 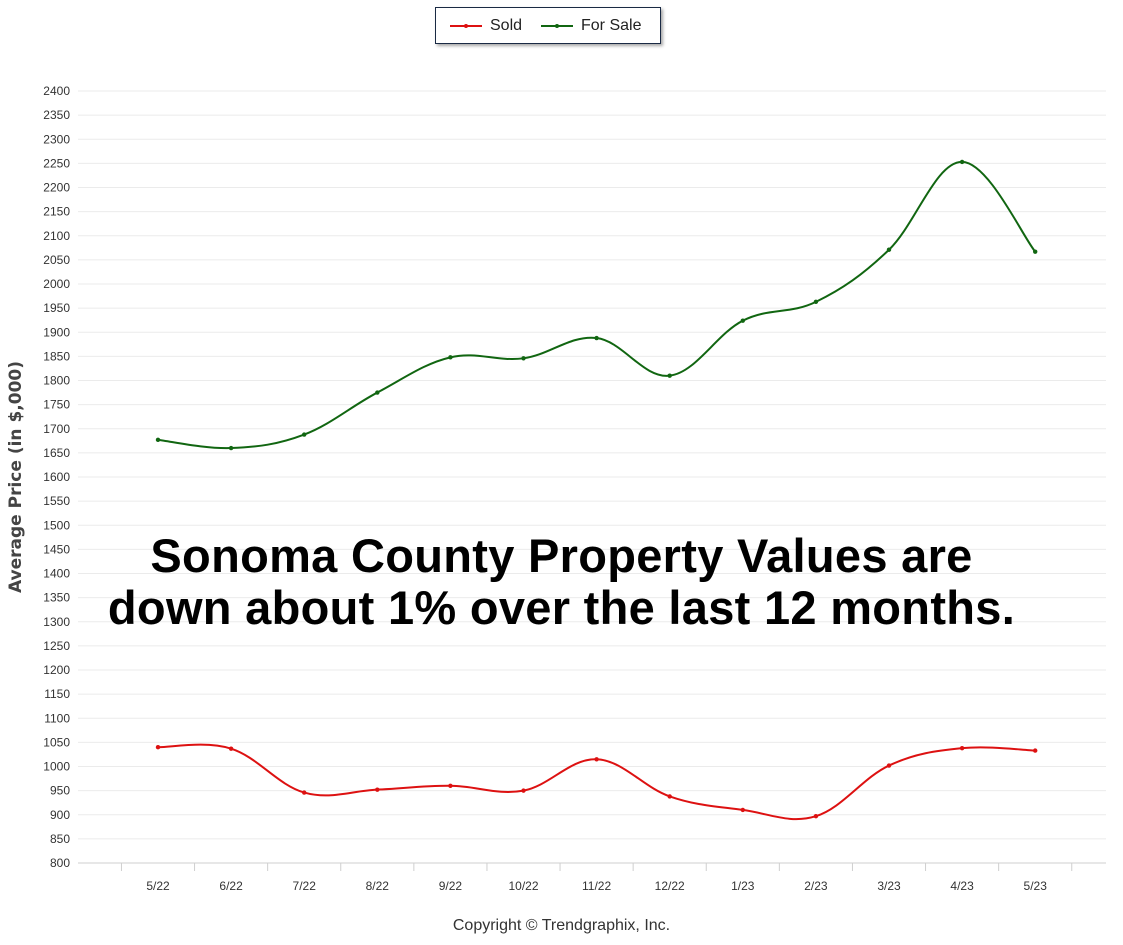 I want to click on y-tick-label: 1350, so click(x=56, y=598).